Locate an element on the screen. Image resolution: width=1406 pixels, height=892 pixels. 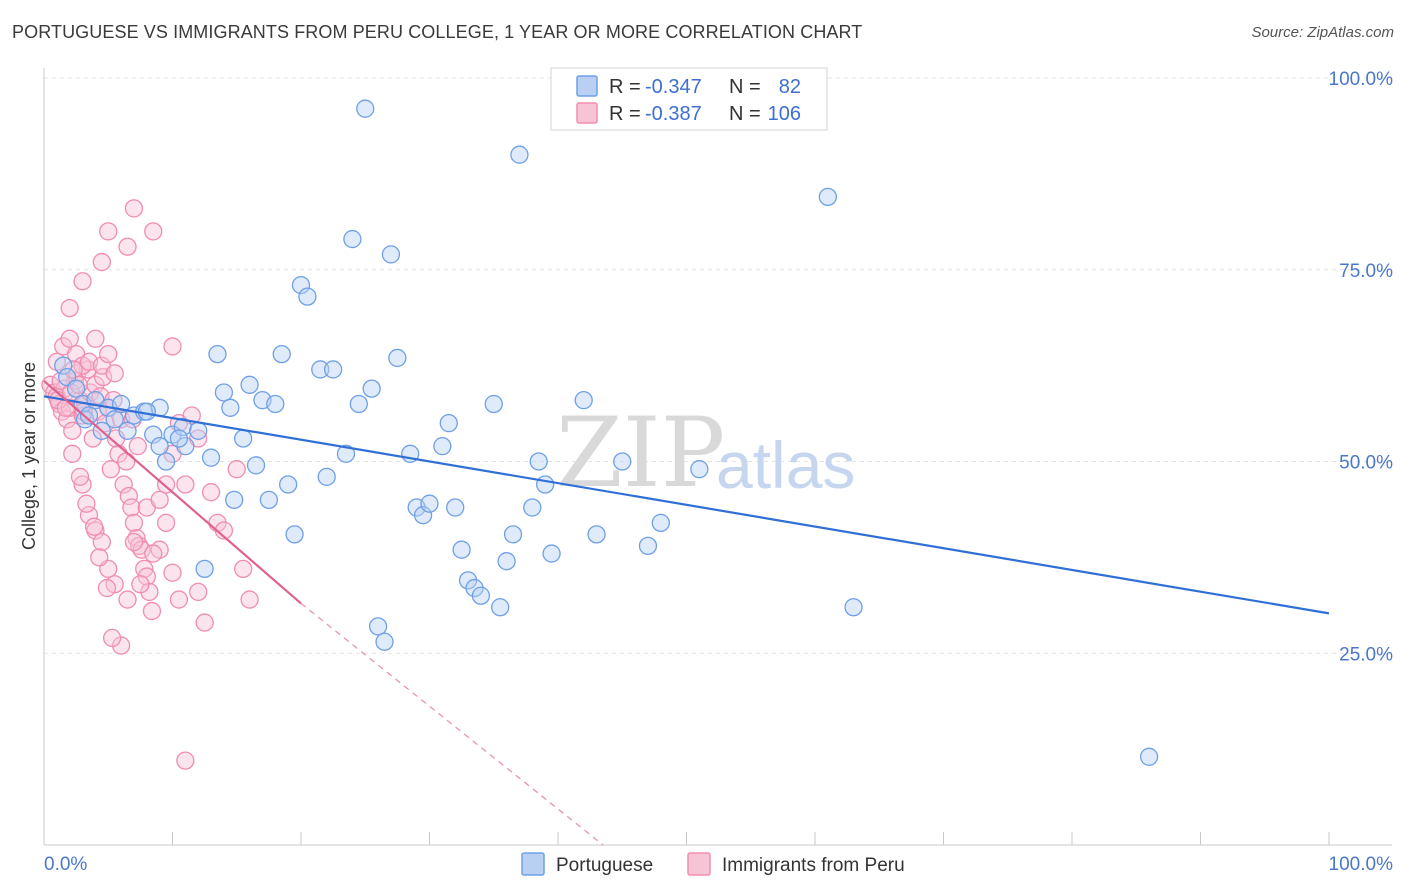
legend-r-value-2: -0.387 is located at coordinates (673, 114).